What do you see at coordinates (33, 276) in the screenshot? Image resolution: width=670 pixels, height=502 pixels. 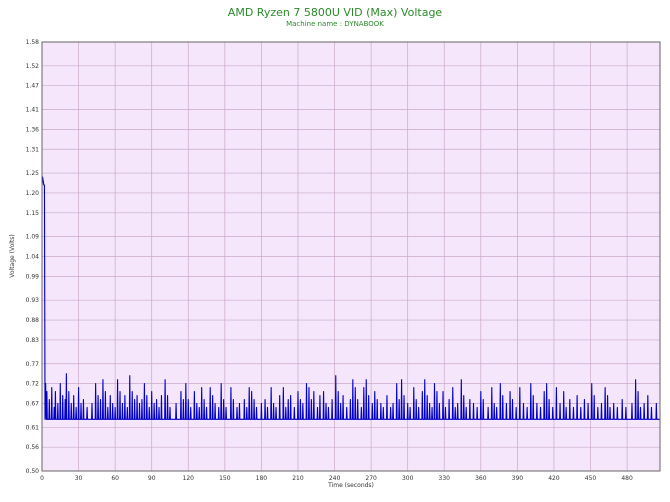 I see `y-tick-label: 0.99` at bounding box center [33, 276].